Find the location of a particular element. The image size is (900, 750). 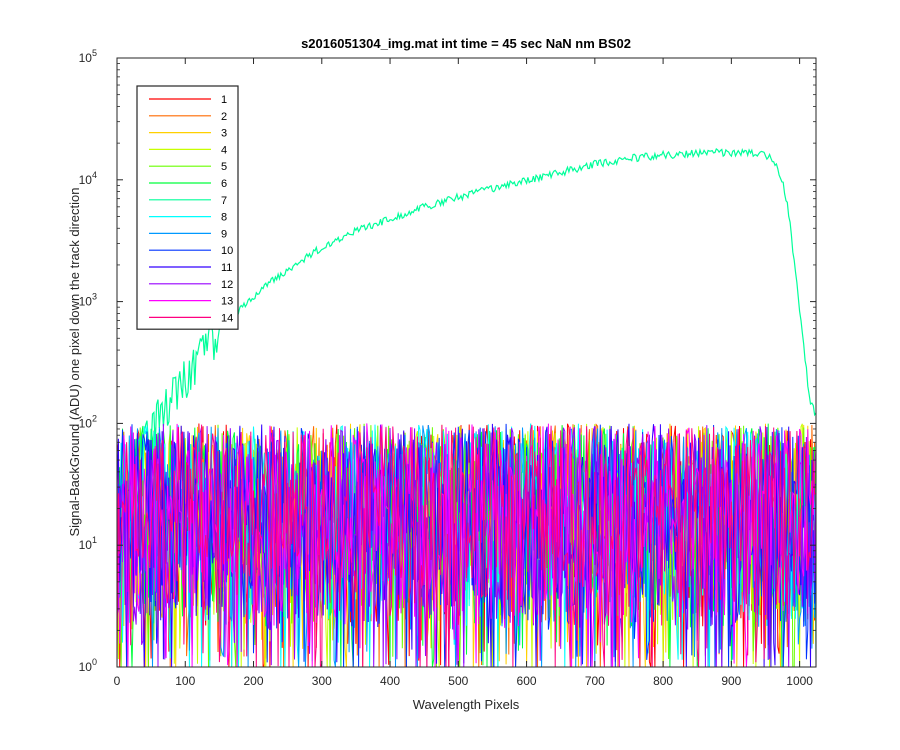

x-tick-label: 300 is located at coordinates (322, 681).